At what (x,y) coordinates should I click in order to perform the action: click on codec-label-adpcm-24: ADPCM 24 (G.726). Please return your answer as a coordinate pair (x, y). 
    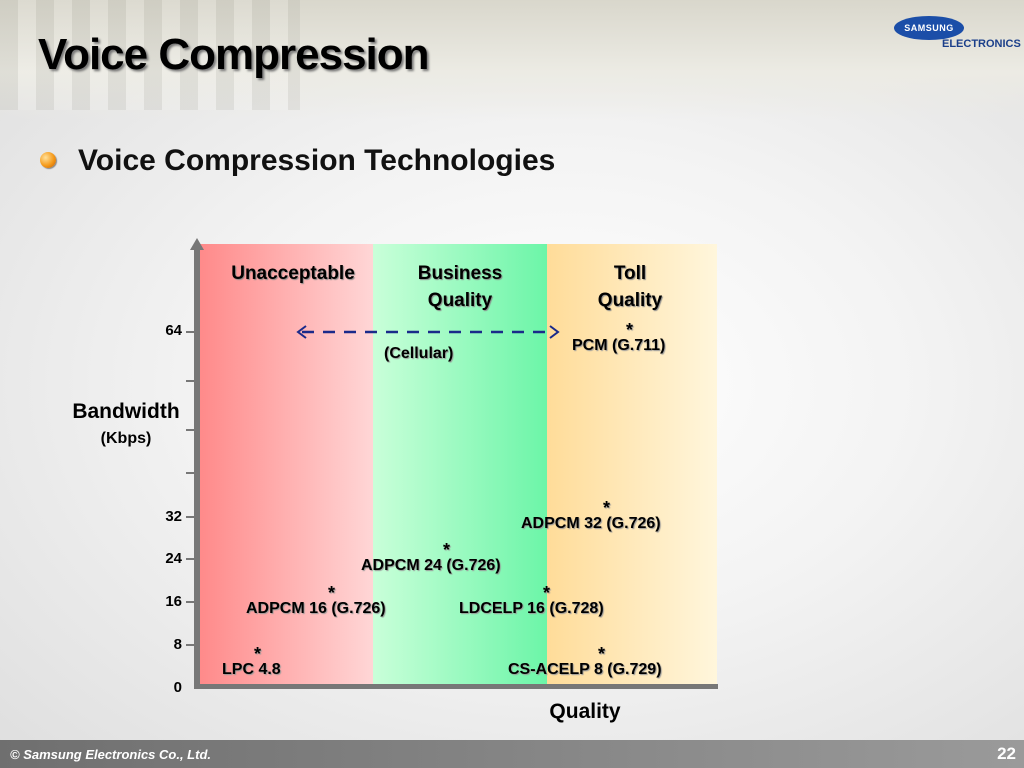
    Looking at the image, I should click on (431, 565).